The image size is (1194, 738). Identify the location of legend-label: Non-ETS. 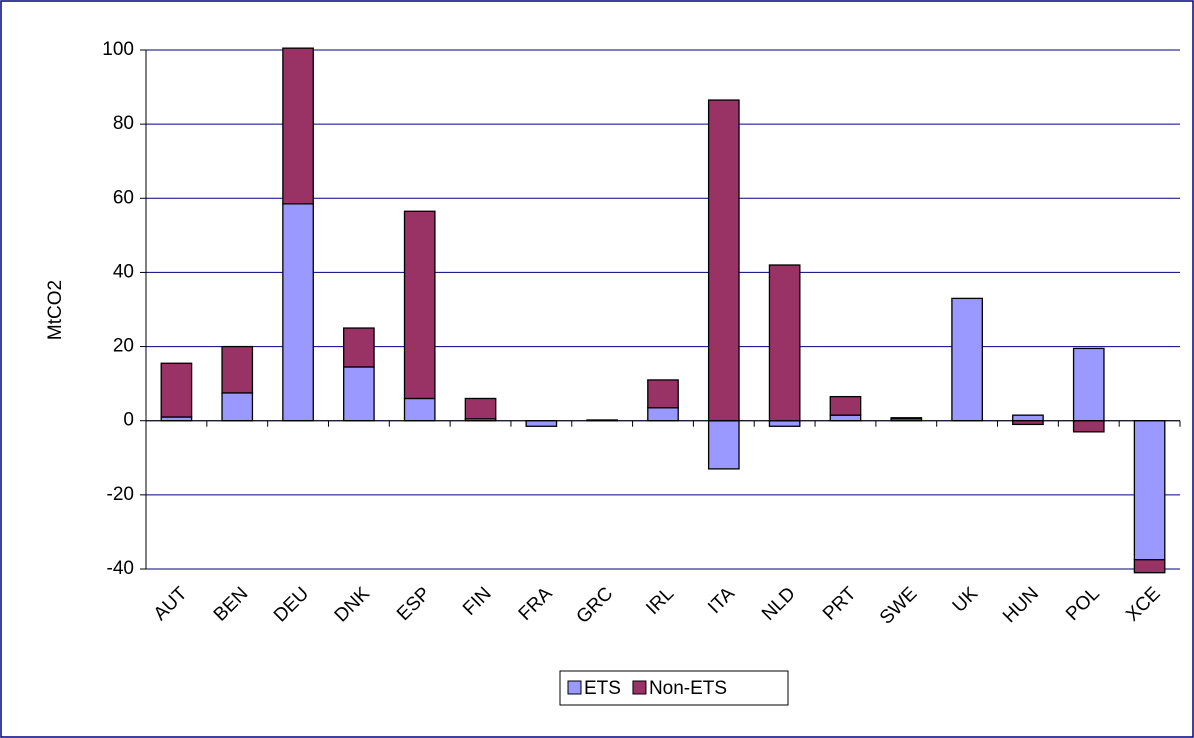
(688, 688).